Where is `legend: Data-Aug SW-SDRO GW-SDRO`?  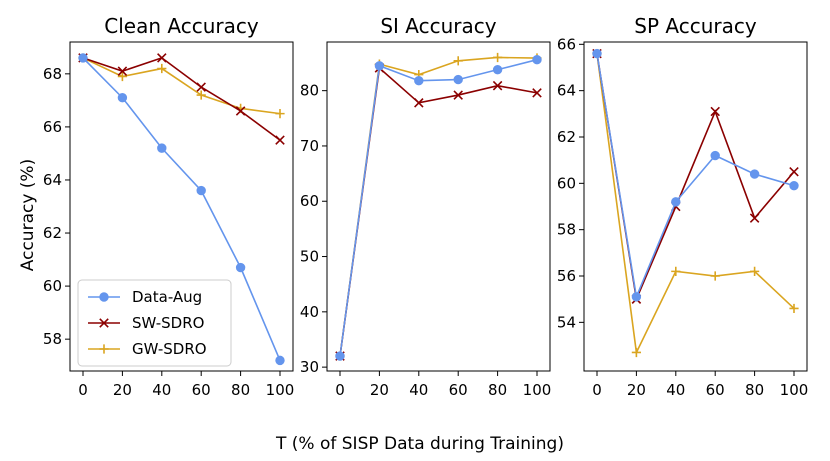
legend: Data-Aug SW-SDRO GW-SDRO is located at coordinates (154, 323).